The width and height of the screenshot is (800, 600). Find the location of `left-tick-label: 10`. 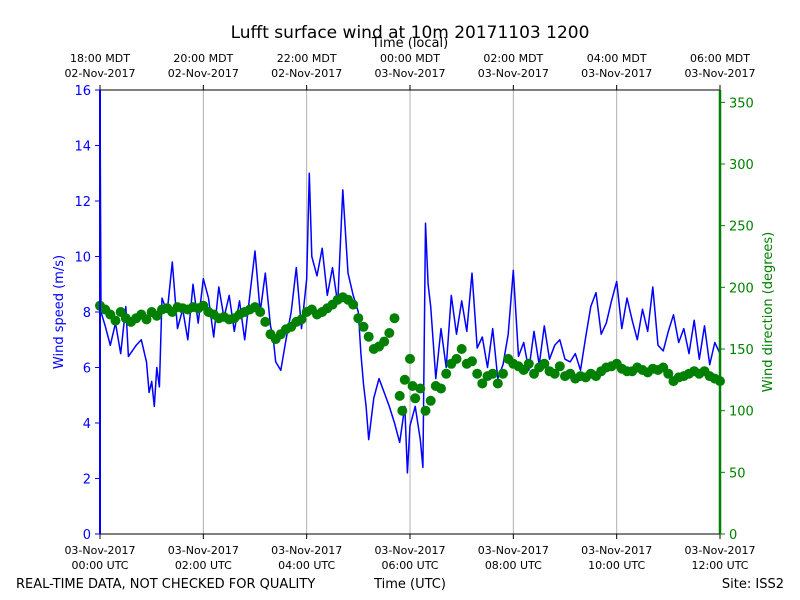

left-tick-label: 10 is located at coordinates (82, 258).